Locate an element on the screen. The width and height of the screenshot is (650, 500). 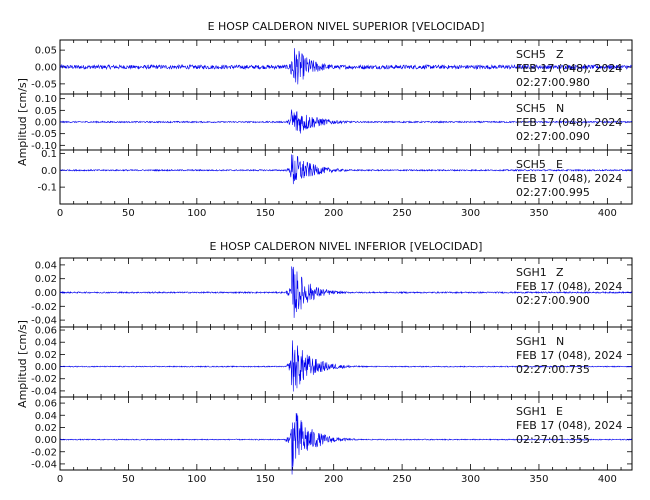
station-label: SCH5 Z is located at coordinates (540, 54).